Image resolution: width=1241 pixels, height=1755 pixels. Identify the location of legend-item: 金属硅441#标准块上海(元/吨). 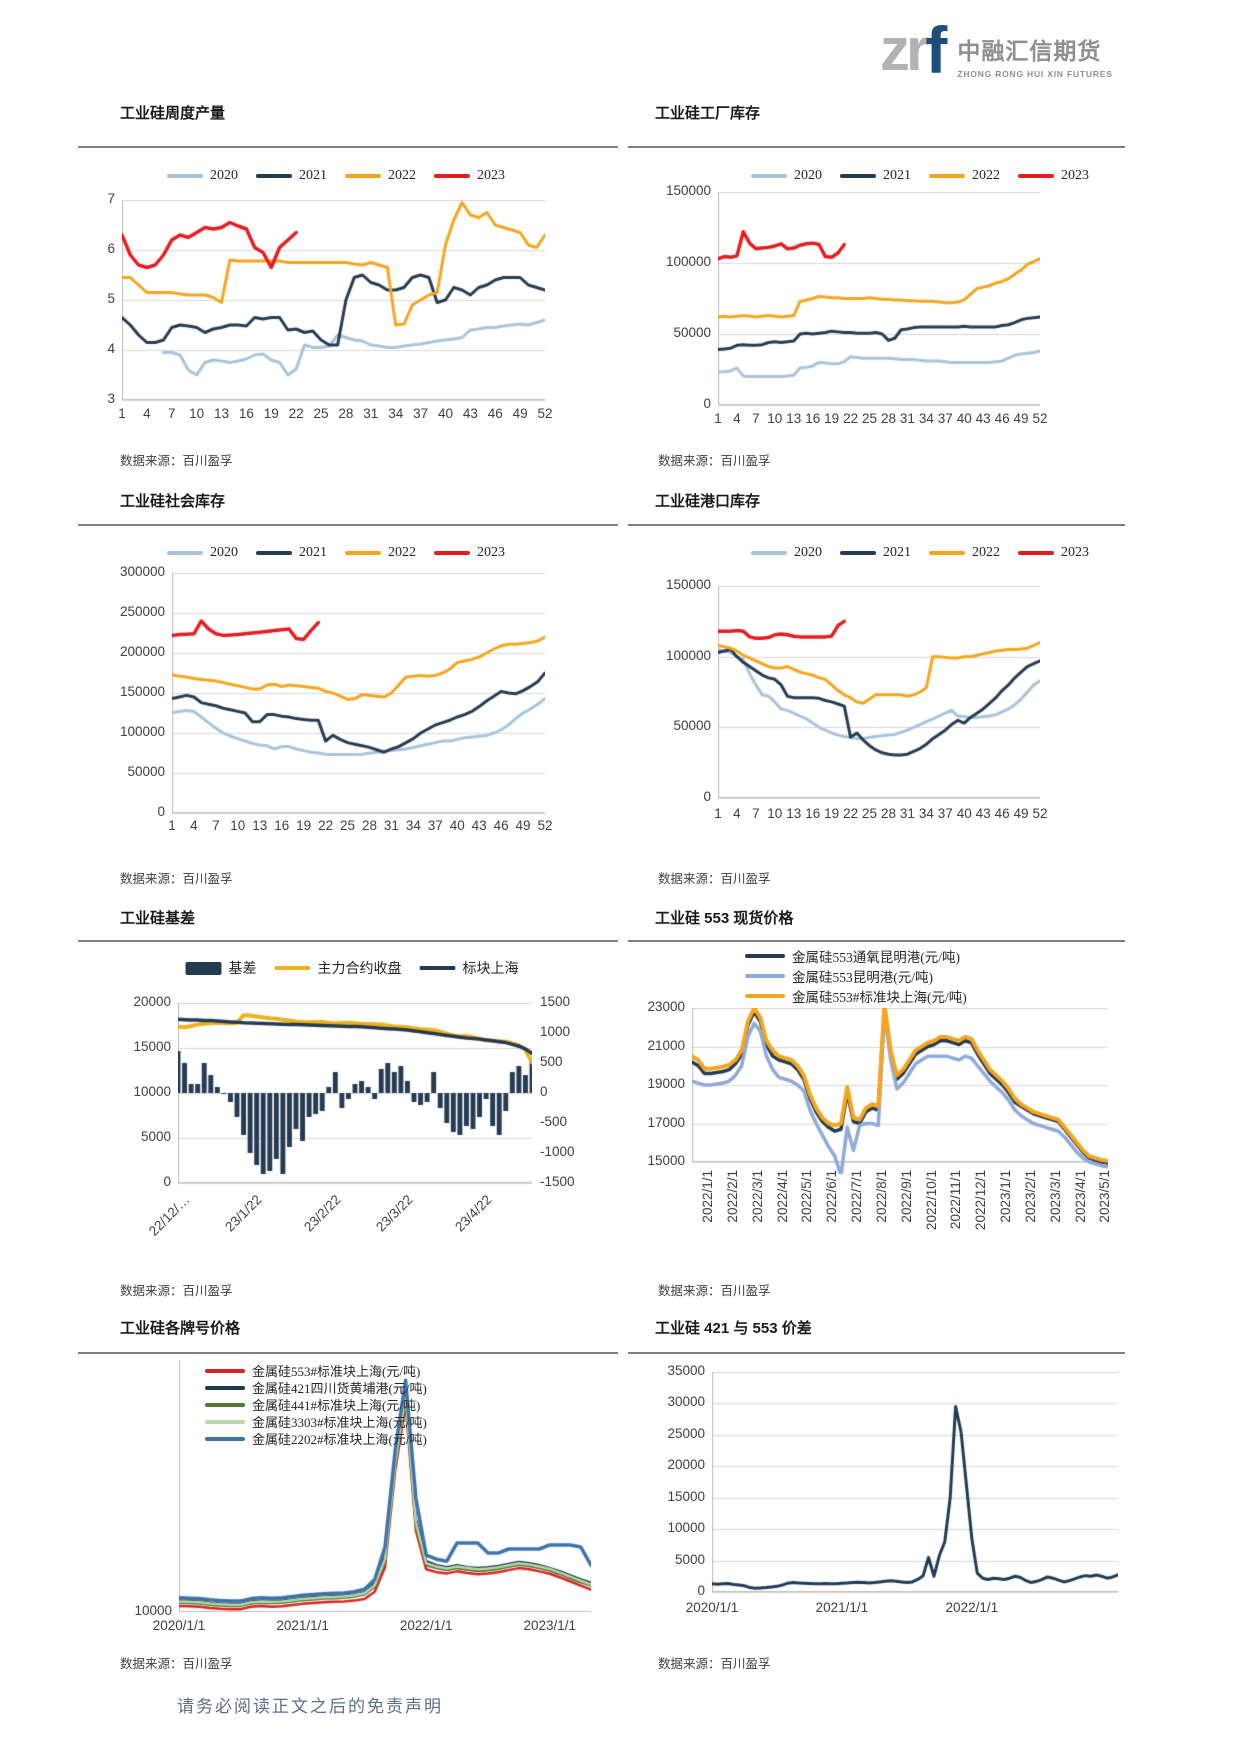
(312, 1404).